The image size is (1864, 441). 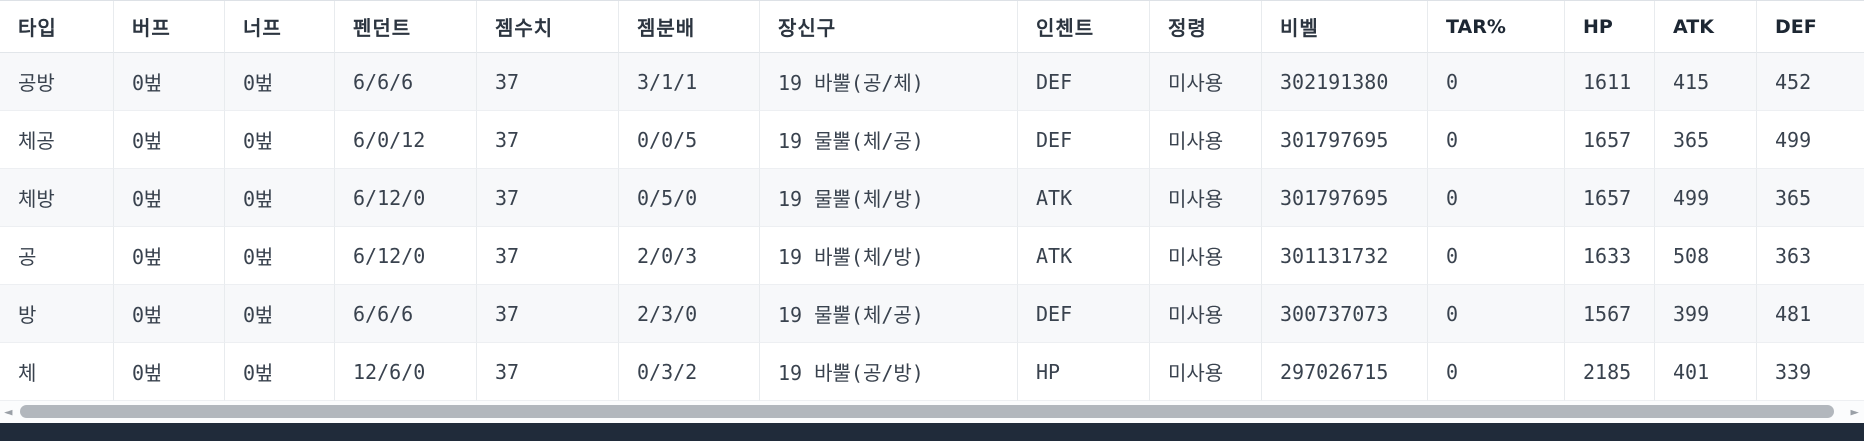 What do you see at coordinates (689, 198) in the screenshot?
I see `table-cell: 0/5/0` at bounding box center [689, 198].